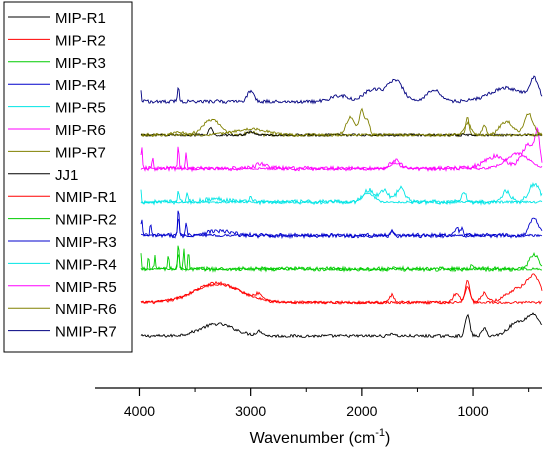  I want to click on legend-label: NMIP-R1, so click(86, 197).